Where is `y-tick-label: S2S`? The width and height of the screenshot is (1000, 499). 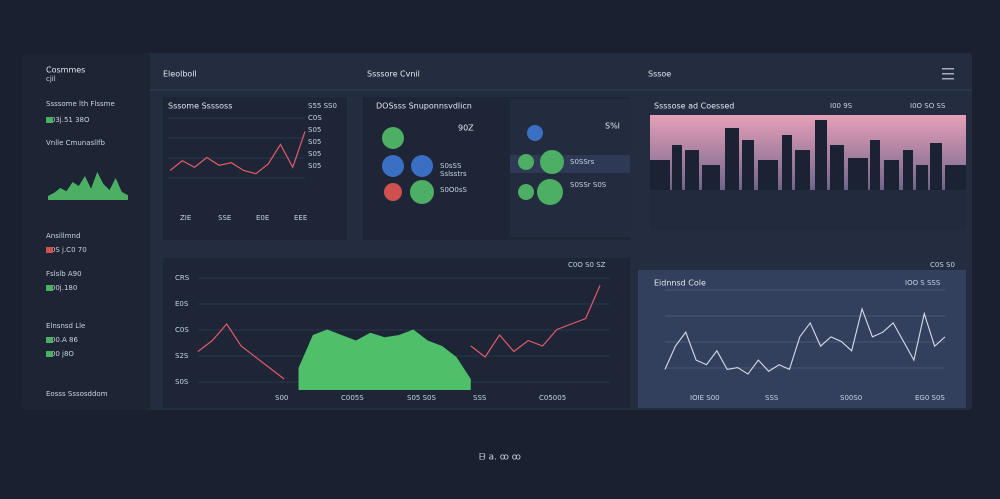 y-tick-label: S2S is located at coordinates (182, 356).